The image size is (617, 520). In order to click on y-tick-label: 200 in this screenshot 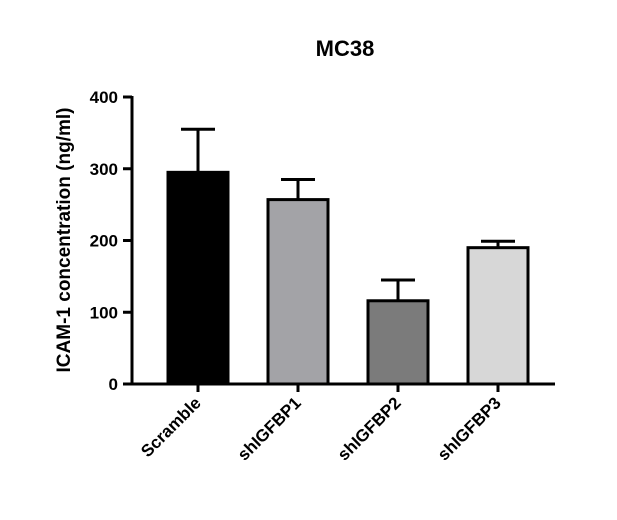, I will do `click(104, 241)`.